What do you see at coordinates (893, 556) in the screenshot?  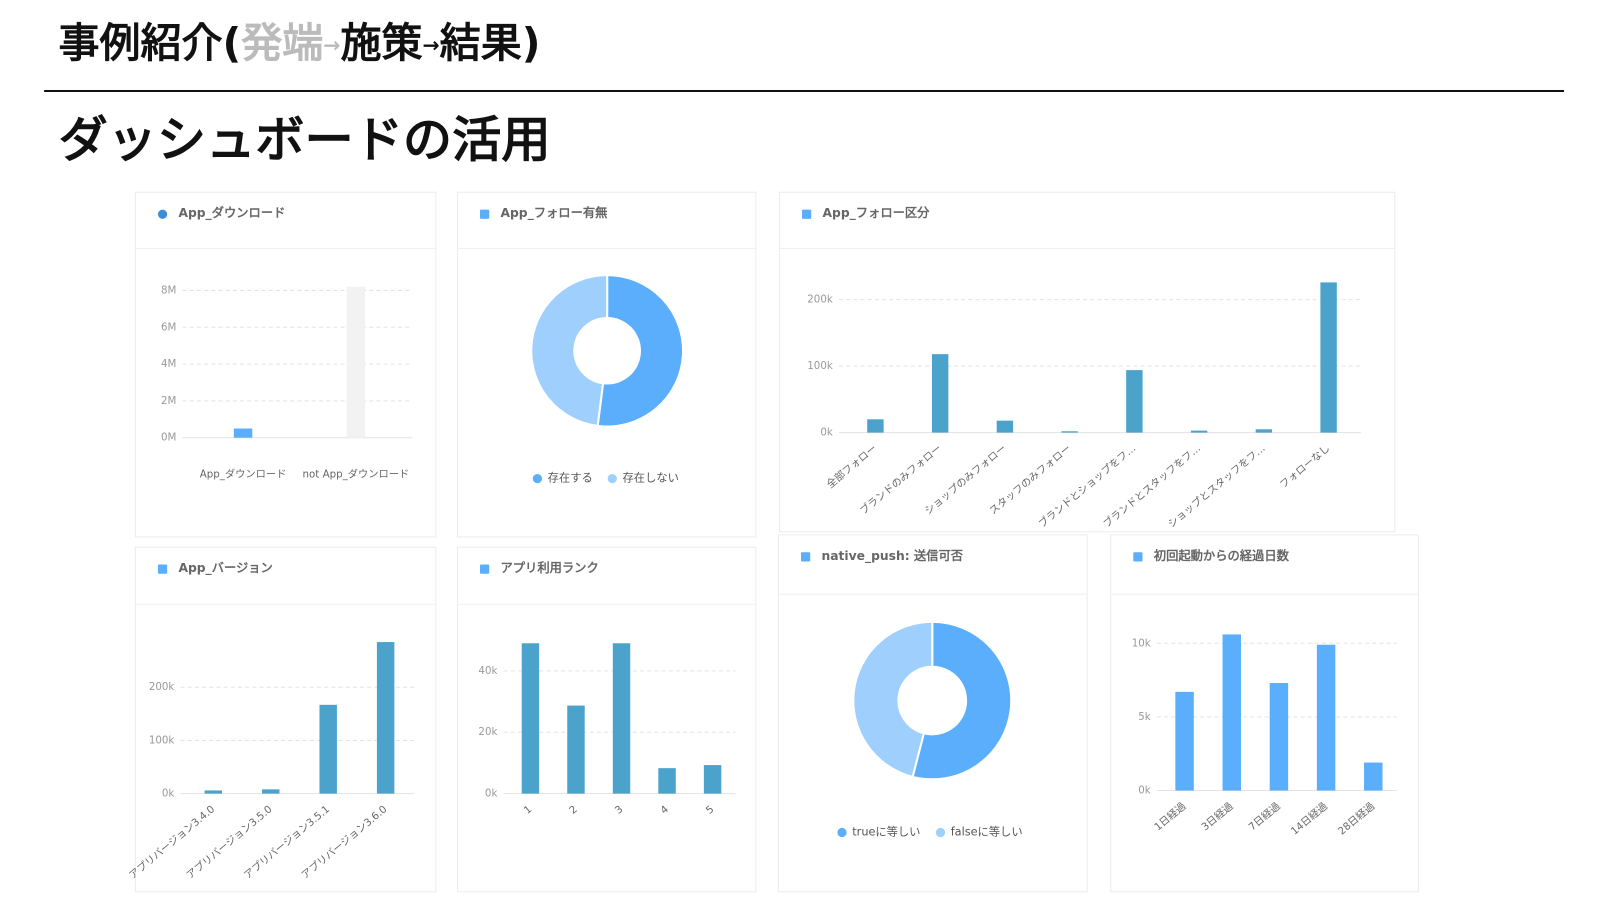 I see `panel-title: native_push: 送信可否` at bounding box center [893, 556].